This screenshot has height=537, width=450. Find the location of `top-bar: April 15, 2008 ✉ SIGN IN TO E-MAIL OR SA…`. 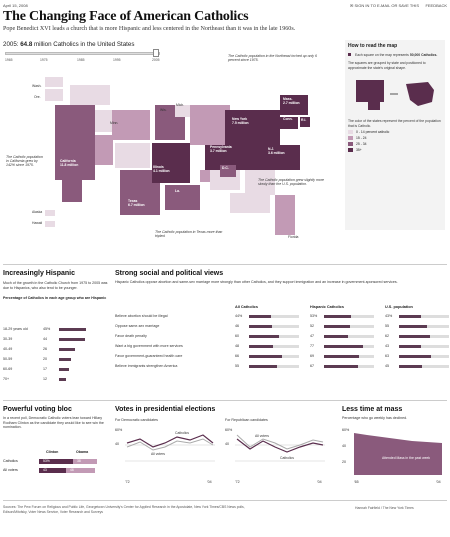

top-bar: April 15, 2008 ✉ SIGN IN TO E-MAIL OR SA… is located at coordinates (225, 6).